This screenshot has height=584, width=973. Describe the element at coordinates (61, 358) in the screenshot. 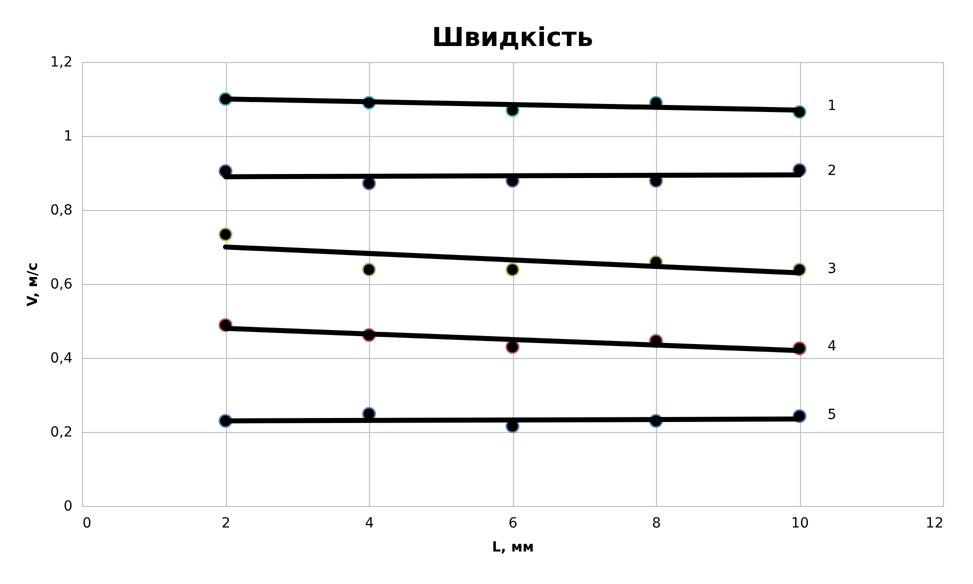

I see `y-tick-label: 0,4` at that location.